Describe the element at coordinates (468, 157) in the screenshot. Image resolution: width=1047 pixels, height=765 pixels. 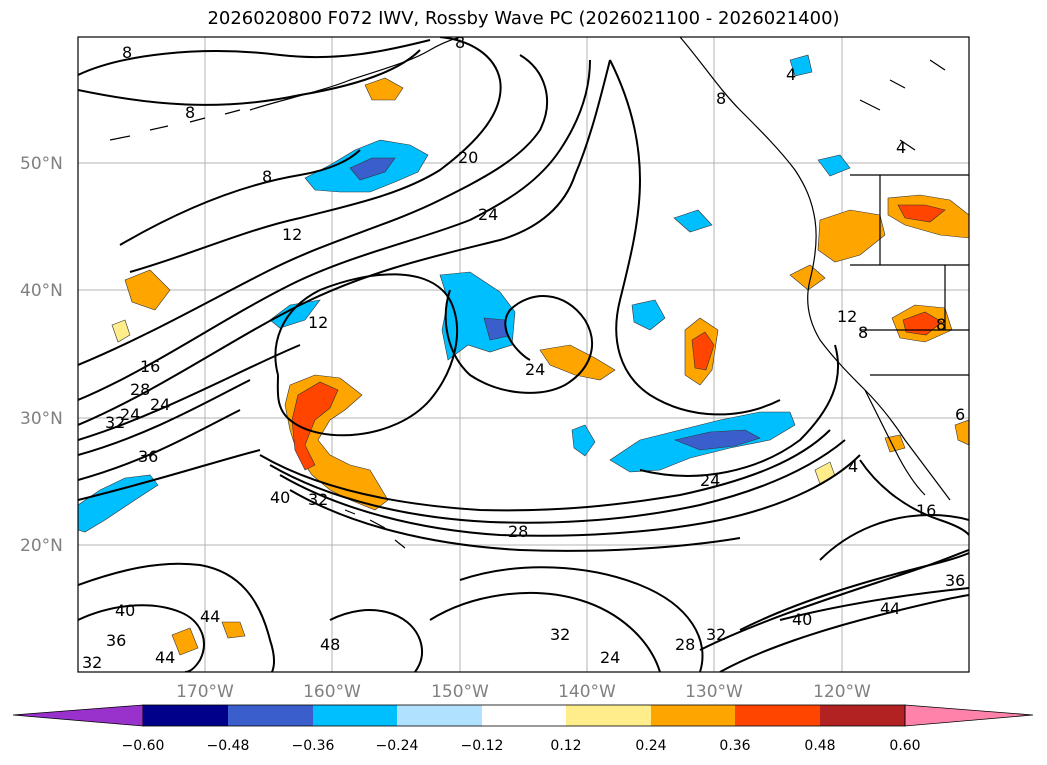
I see `contour-label: 20` at that location.